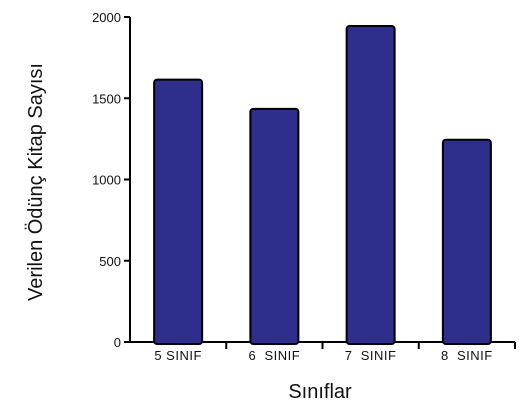 Image resolution: width=525 pixels, height=408 pixels. Describe the element at coordinates (371, 355) in the screenshot. I see `x-tick-label: 7 SINIF` at that location.